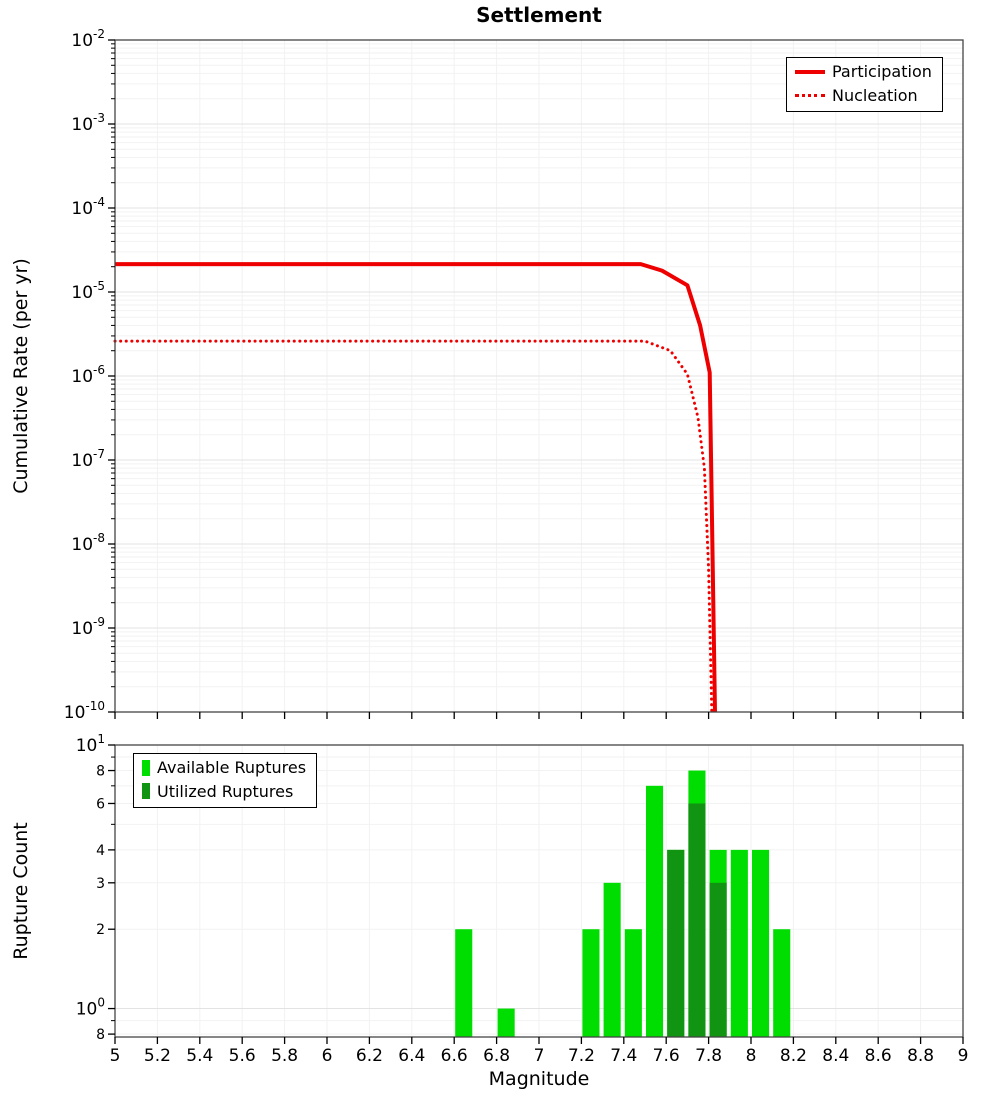  I want to click on y-tick-label: 3, so click(100, 884).